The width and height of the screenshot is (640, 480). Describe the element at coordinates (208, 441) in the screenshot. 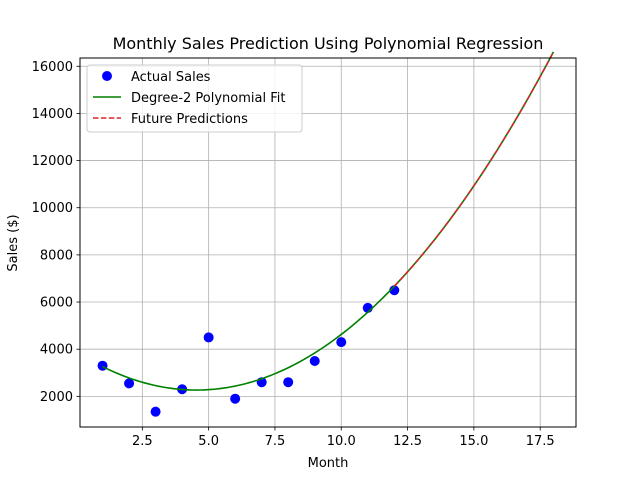

I see `x-tick-label: 5.0` at that location.